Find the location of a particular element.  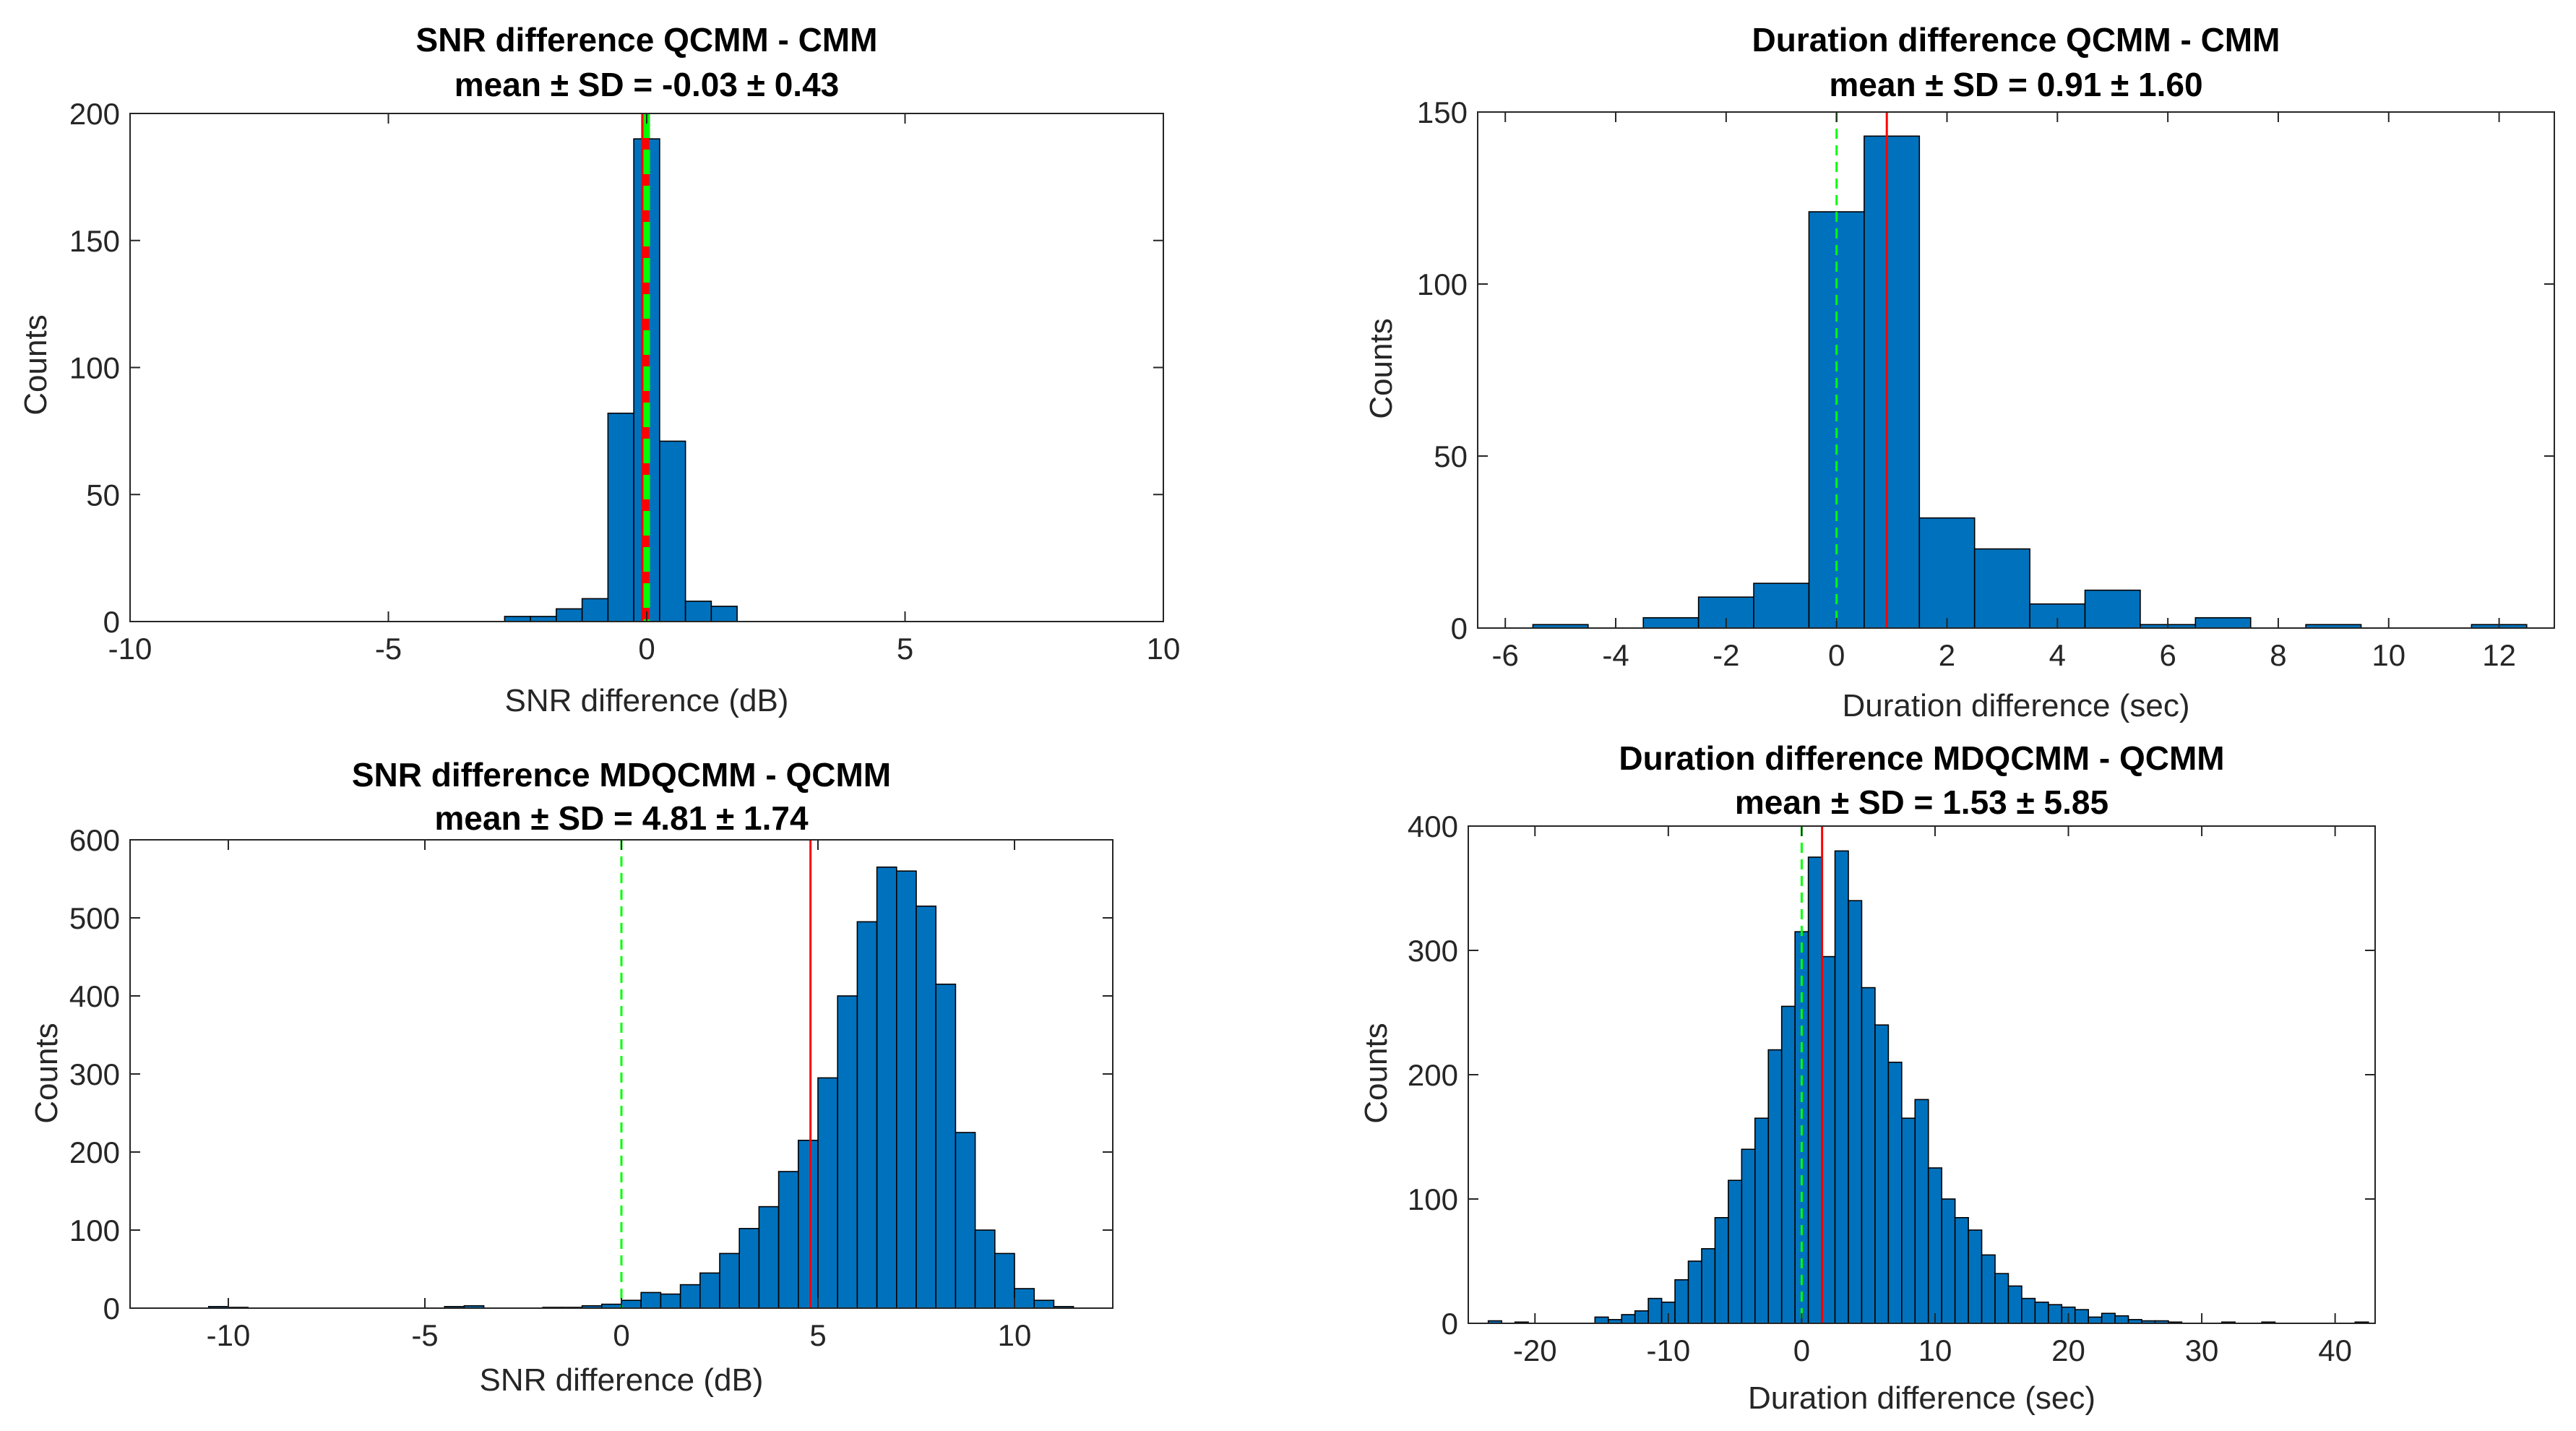

y-tick-label: 600 is located at coordinates (94, 840).